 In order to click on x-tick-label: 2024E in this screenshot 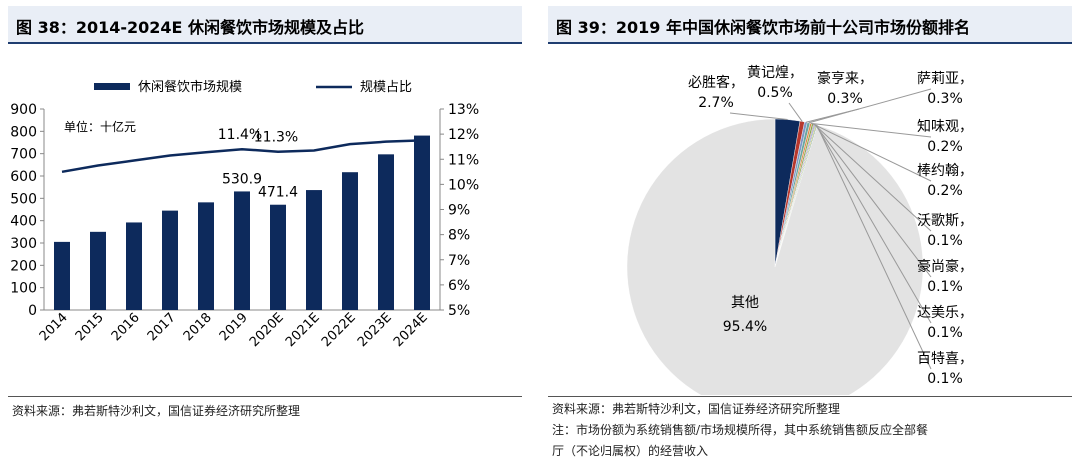, I will do `click(411, 330)`.